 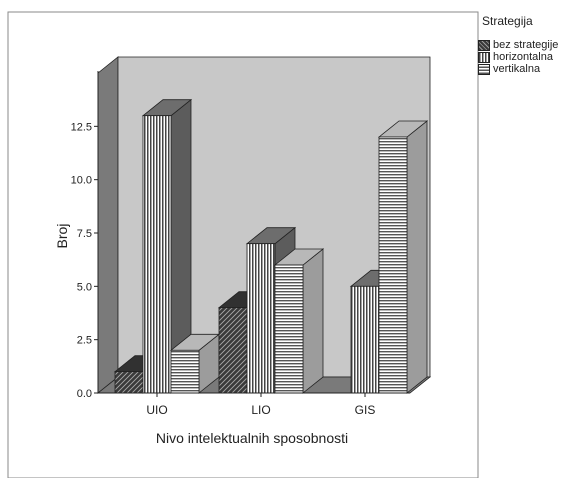 I want to click on legend-label: horizontalna, so click(x=523, y=57).